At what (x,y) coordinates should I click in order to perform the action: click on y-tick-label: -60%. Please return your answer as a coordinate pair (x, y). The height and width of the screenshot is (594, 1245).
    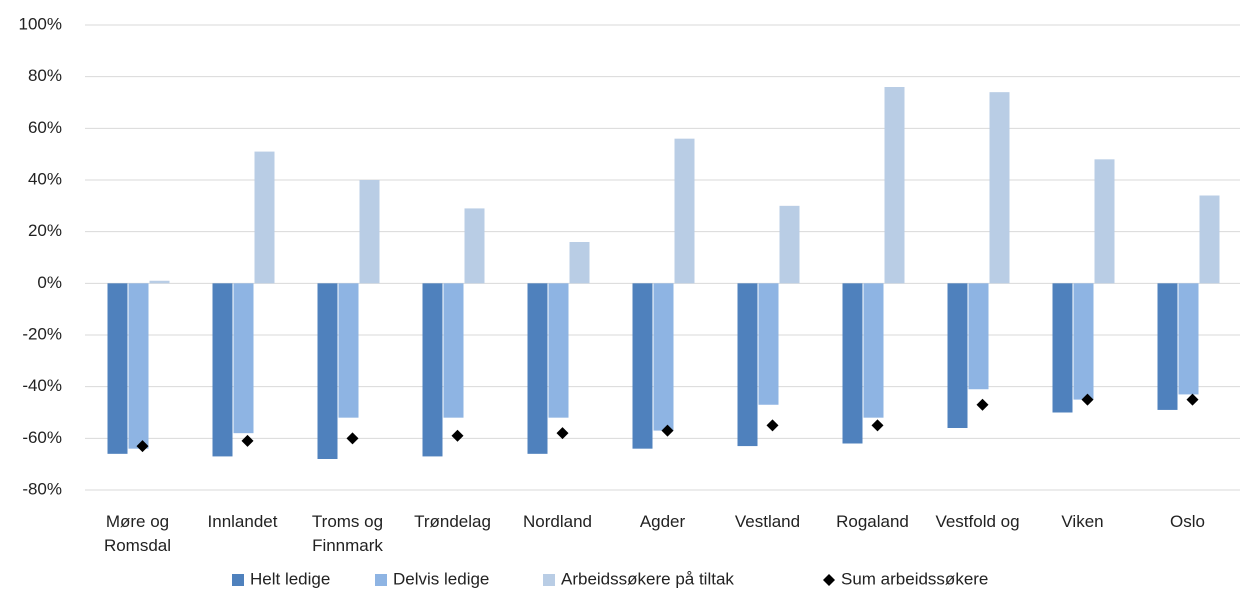
    Looking at the image, I should click on (42, 437).